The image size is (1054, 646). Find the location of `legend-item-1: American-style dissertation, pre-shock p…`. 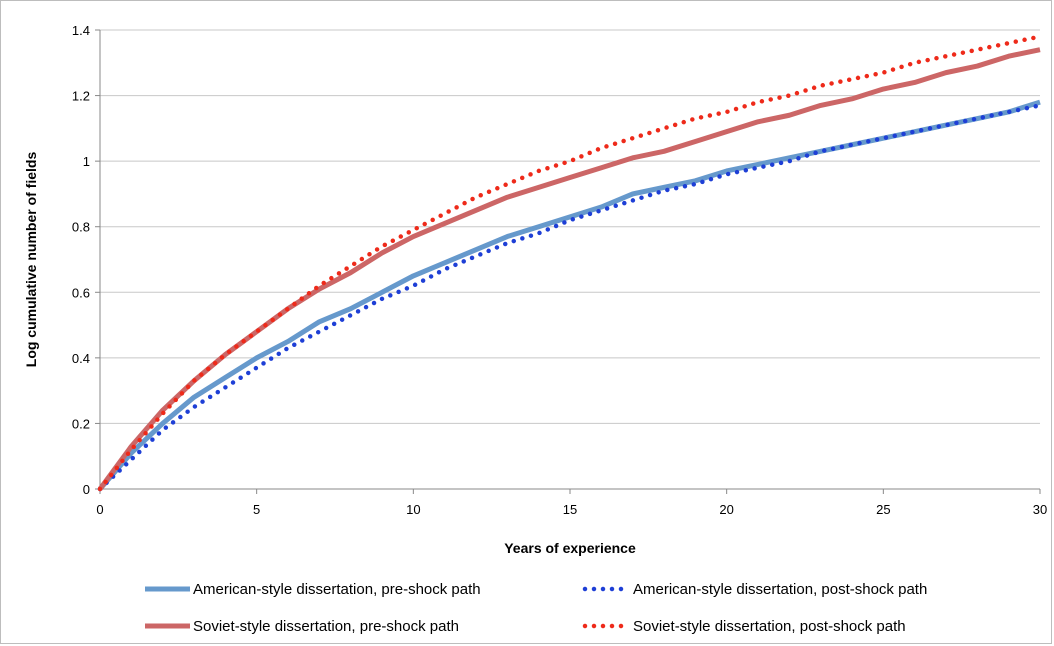

legend-item-1: American-style dissertation, pre-shock p… is located at coordinates (313, 589).